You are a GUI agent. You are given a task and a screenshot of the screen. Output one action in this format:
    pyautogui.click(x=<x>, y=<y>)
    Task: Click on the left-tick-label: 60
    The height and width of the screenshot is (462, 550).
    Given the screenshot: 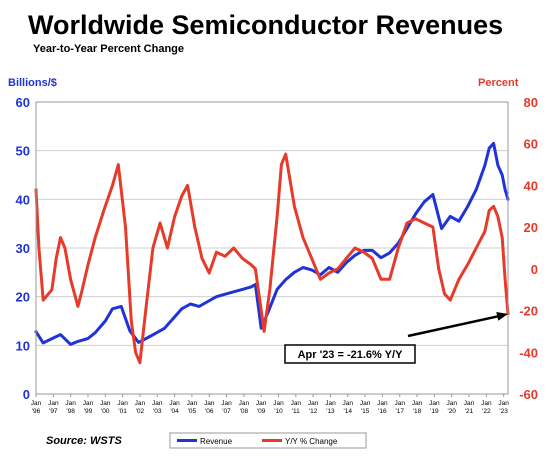 What is the action you would take?
    pyautogui.click(x=23, y=102)
    